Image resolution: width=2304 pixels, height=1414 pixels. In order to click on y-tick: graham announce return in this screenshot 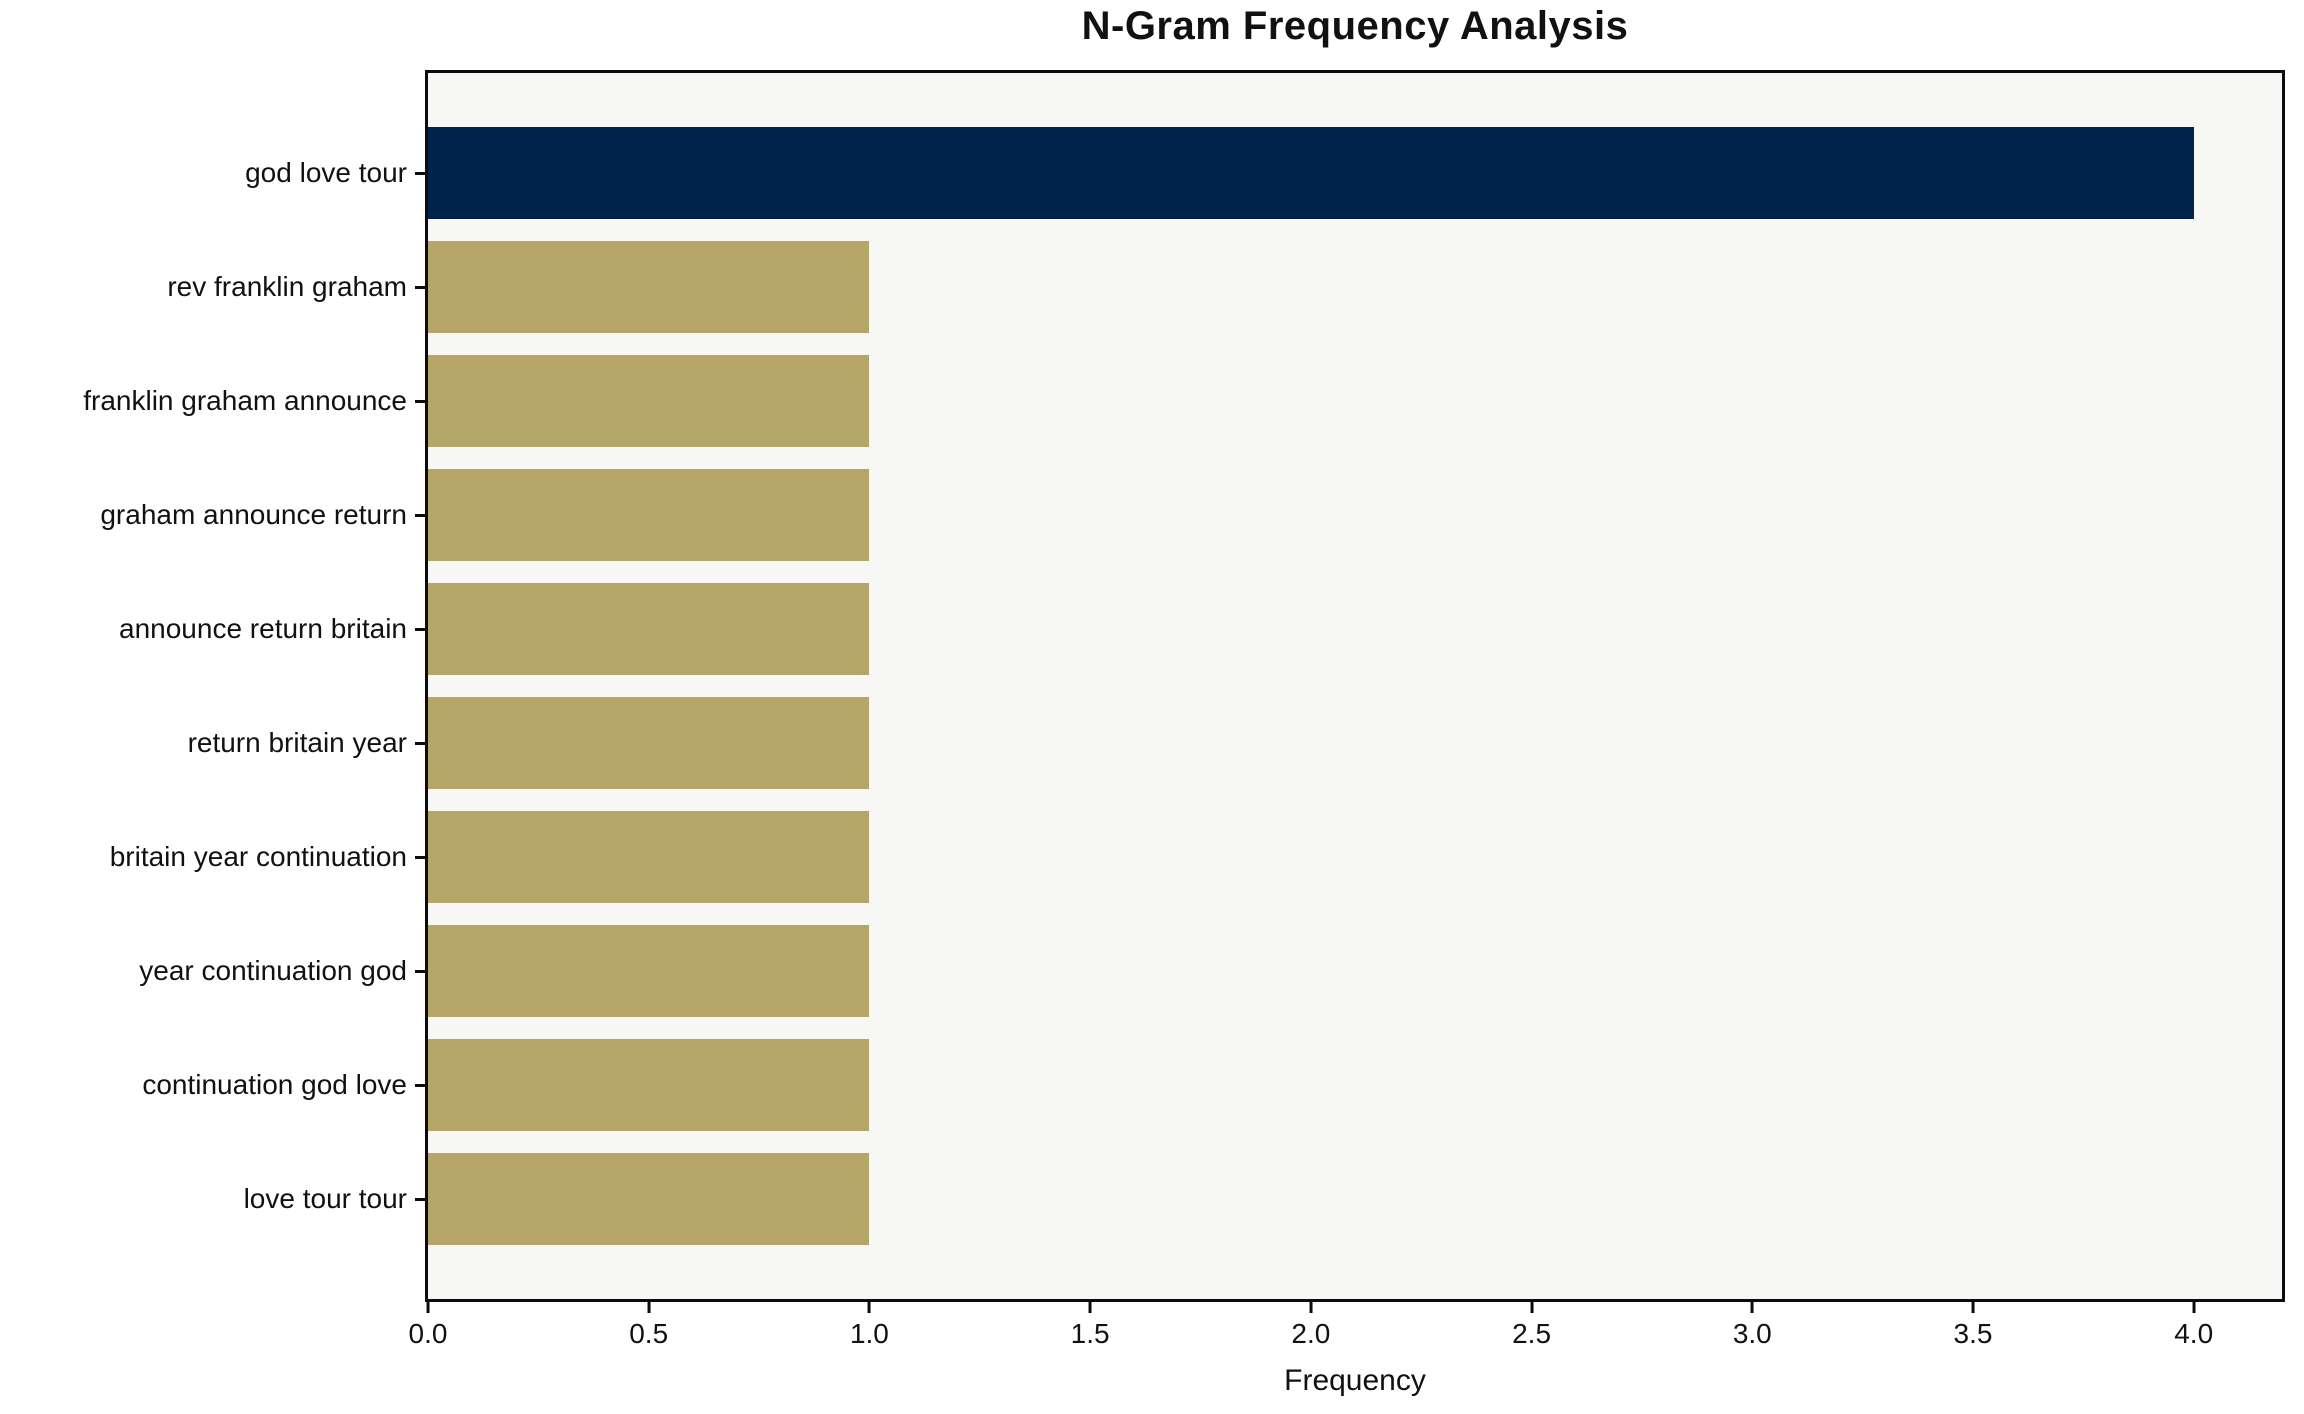, I will do `click(212, 515)`.